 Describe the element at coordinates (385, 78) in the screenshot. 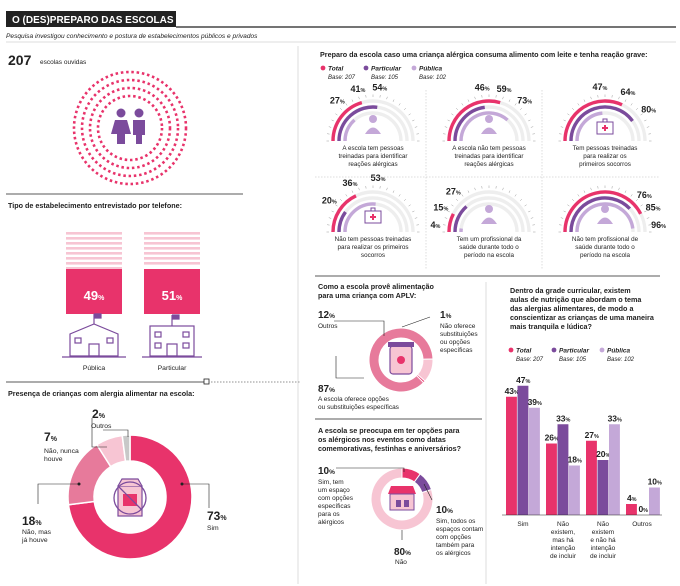

I see `svg-text: Base: 105` at that location.